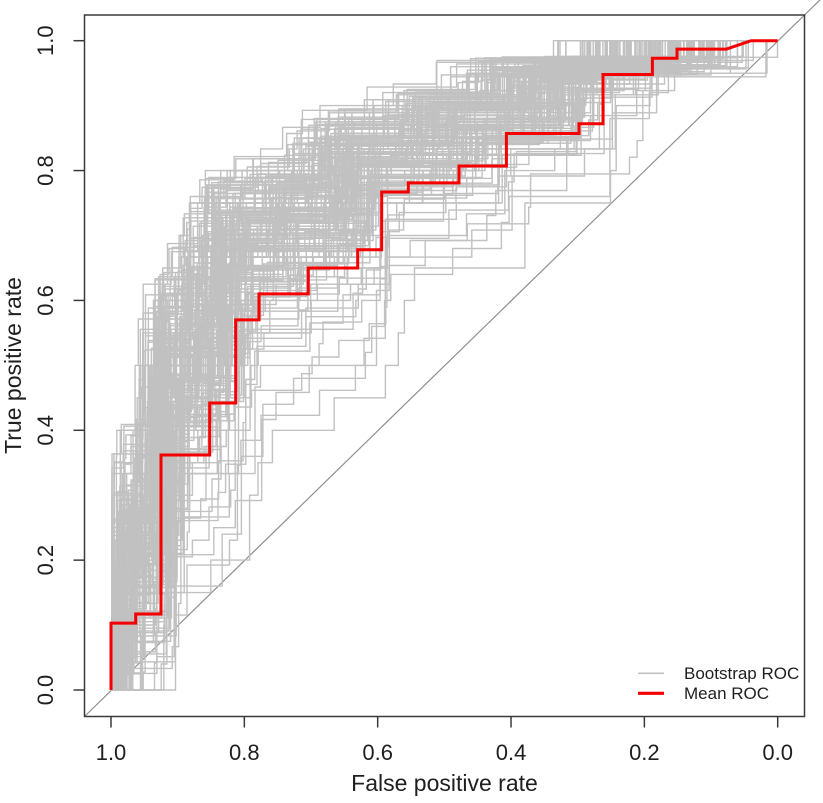 The width and height of the screenshot is (823, 803). I want to click on y-axis-ticks: 0.0 0.2 0.4 0.6 0.8 1.0, so click(59, 365).